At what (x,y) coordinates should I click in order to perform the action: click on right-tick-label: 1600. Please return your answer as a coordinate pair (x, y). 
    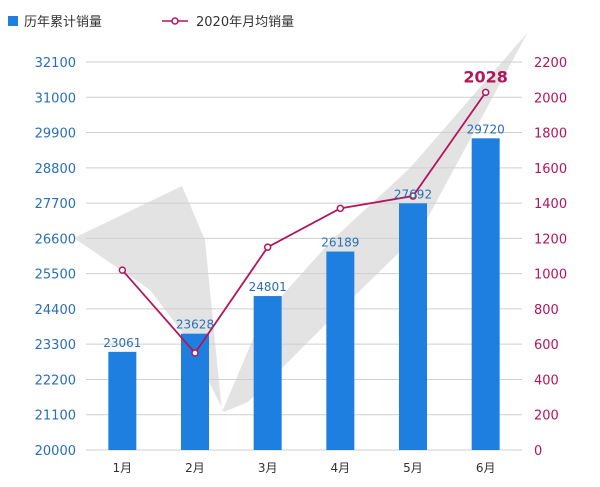
    Looking at the image, I should click on (550, 169).